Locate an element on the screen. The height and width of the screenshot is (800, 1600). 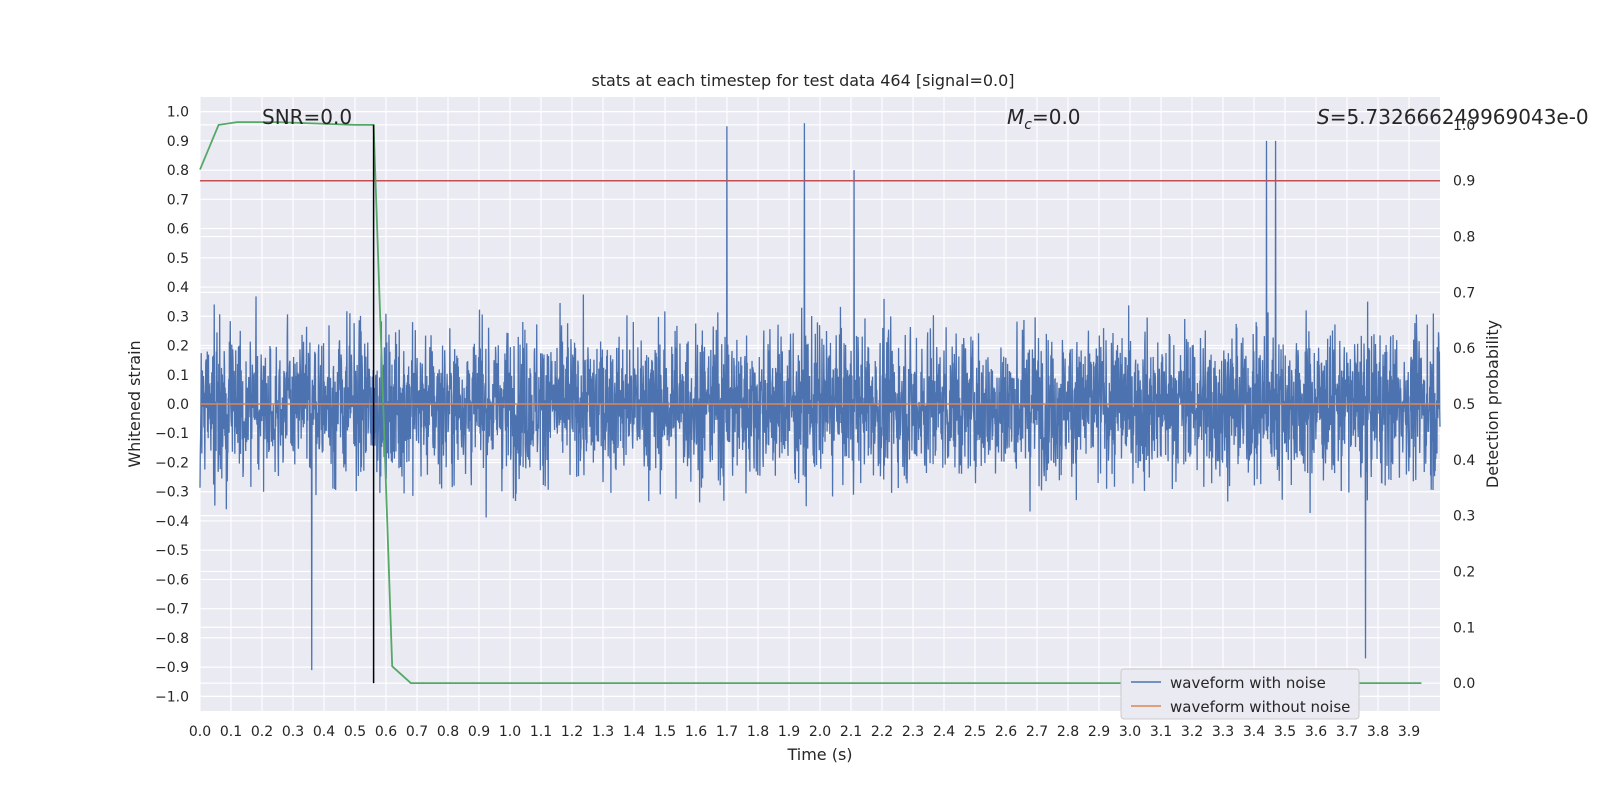
chirp-mass-subscript: c is located at coordinates (1028, 125).